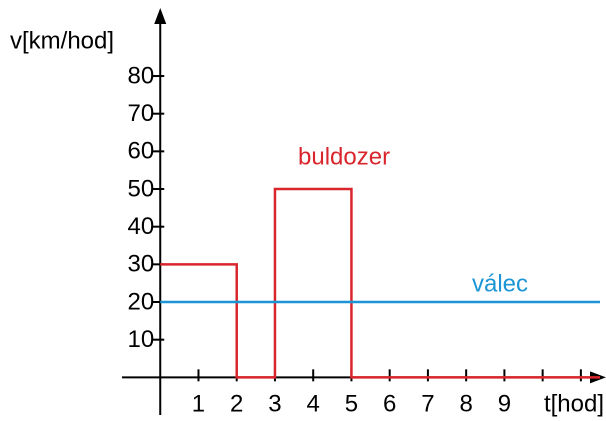 The height and width of the screenshot is (421, 606). What do you see at coordinates (160, 16) in the screenshot?
I see `y-axis-arrow` at bounding box center [160, 16].